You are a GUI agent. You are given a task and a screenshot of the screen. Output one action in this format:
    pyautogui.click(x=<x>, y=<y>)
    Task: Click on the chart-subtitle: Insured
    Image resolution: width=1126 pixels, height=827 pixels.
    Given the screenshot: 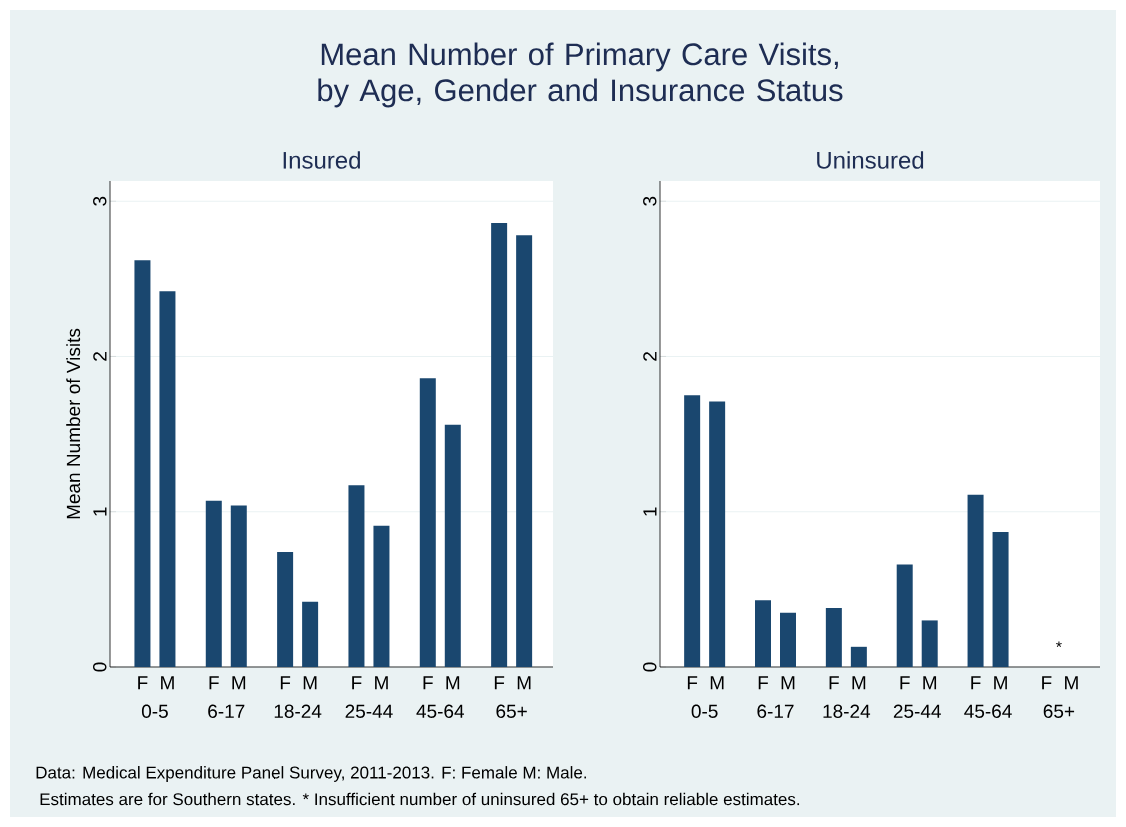 What is the action you would take?
    pyautogui.click(x=321, y=160)
    